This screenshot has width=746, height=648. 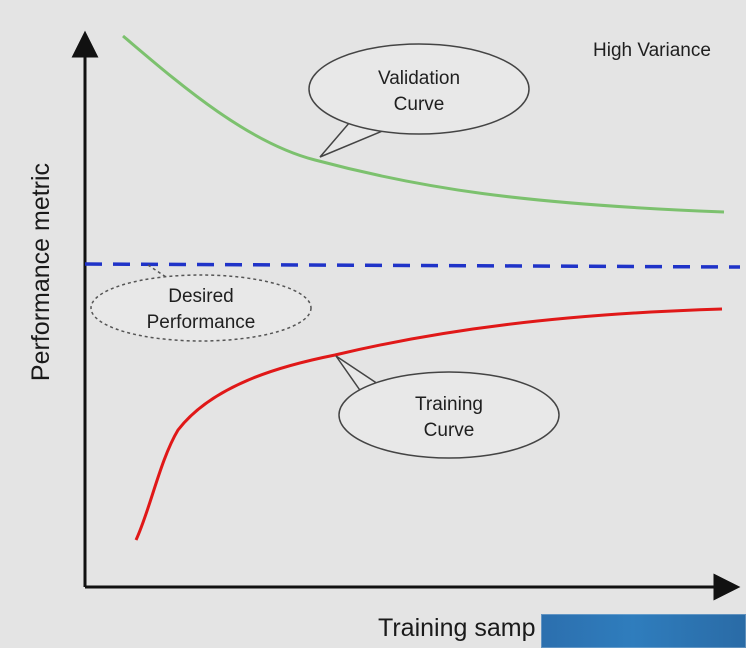 I want to click on desired-performance-callout: Desired Performance, so click(x=201, y=303).